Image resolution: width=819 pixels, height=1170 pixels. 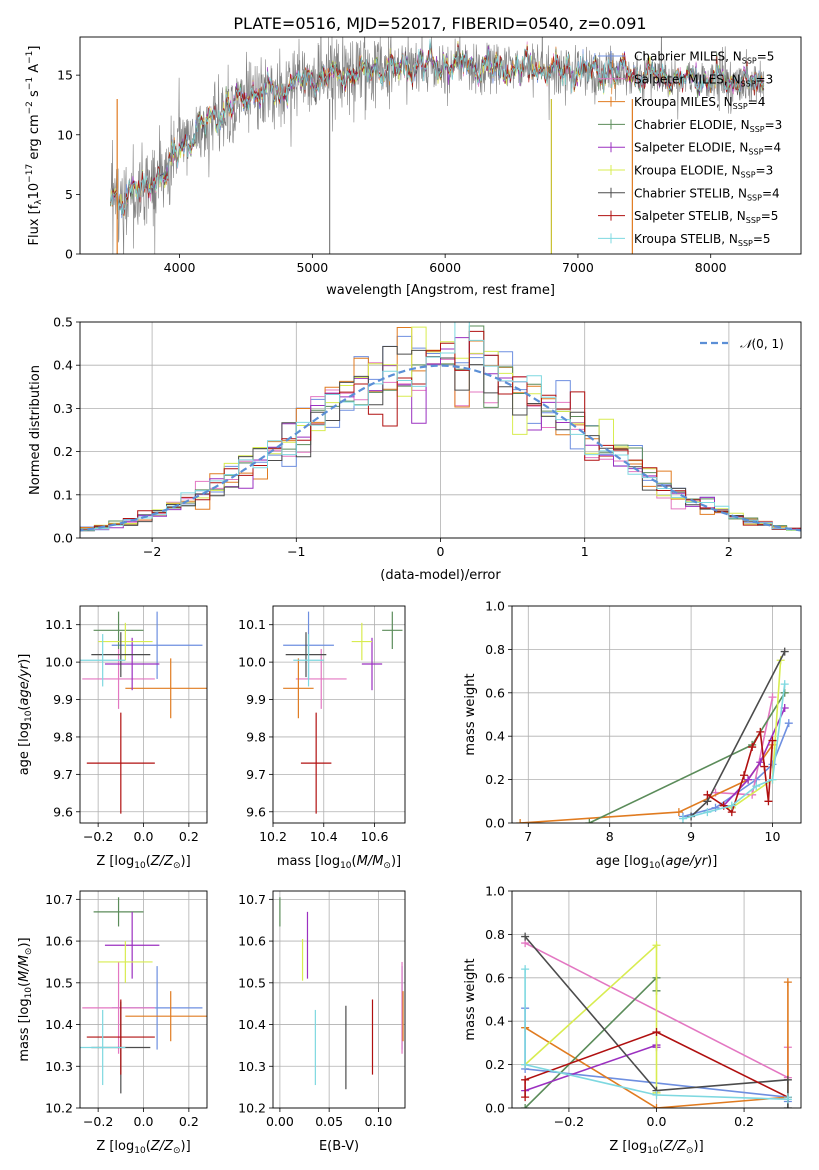 I want to click on label-part: 10, so click(x=34, y=191).